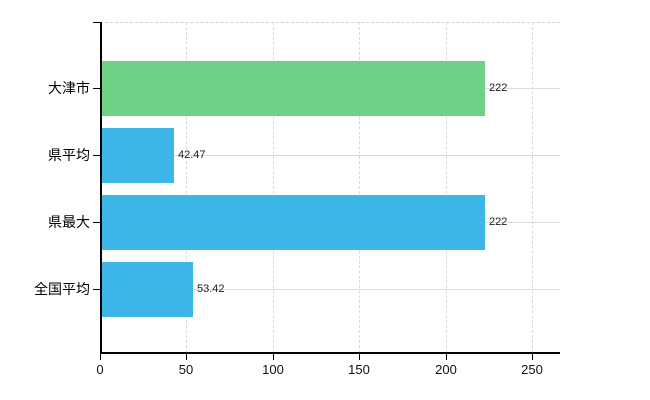 This screenshot has height=400, width=650. Describe the element at coordinates (100, 369) in the screenshot. I see `x-tick-label: 0` at that location.